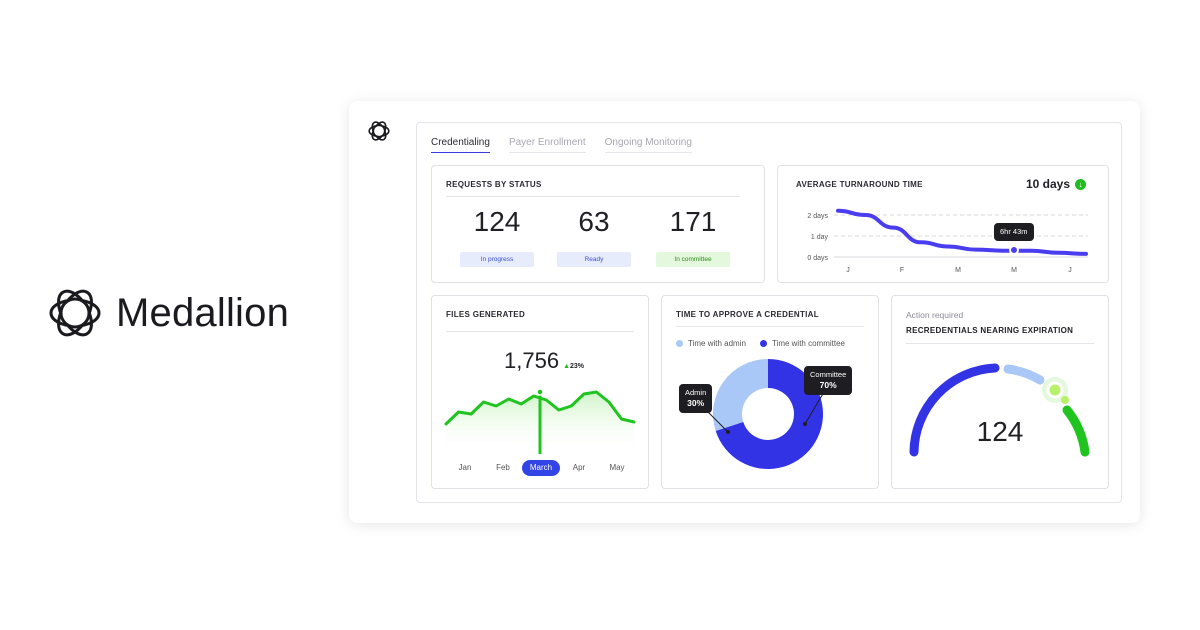  I want to click on brand: Medallion, so click(168, 313).